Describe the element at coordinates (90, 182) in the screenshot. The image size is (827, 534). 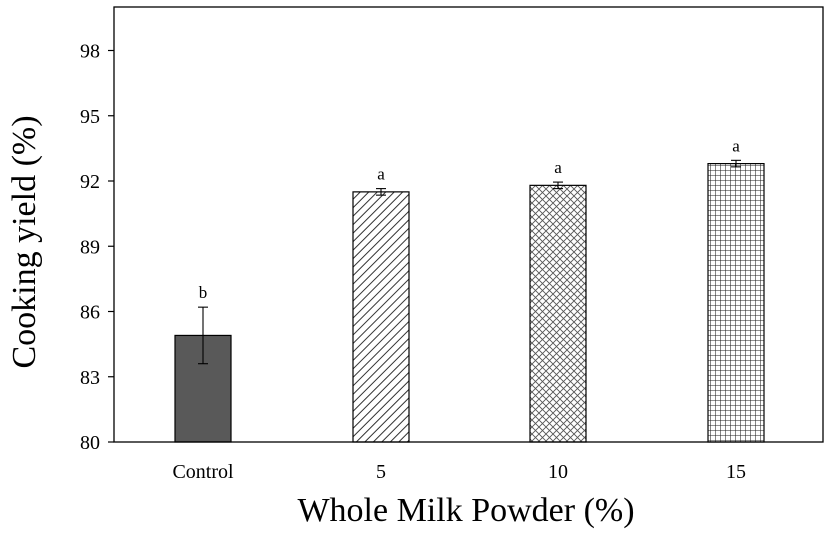
I see `y-tick-label: 92` at that location.